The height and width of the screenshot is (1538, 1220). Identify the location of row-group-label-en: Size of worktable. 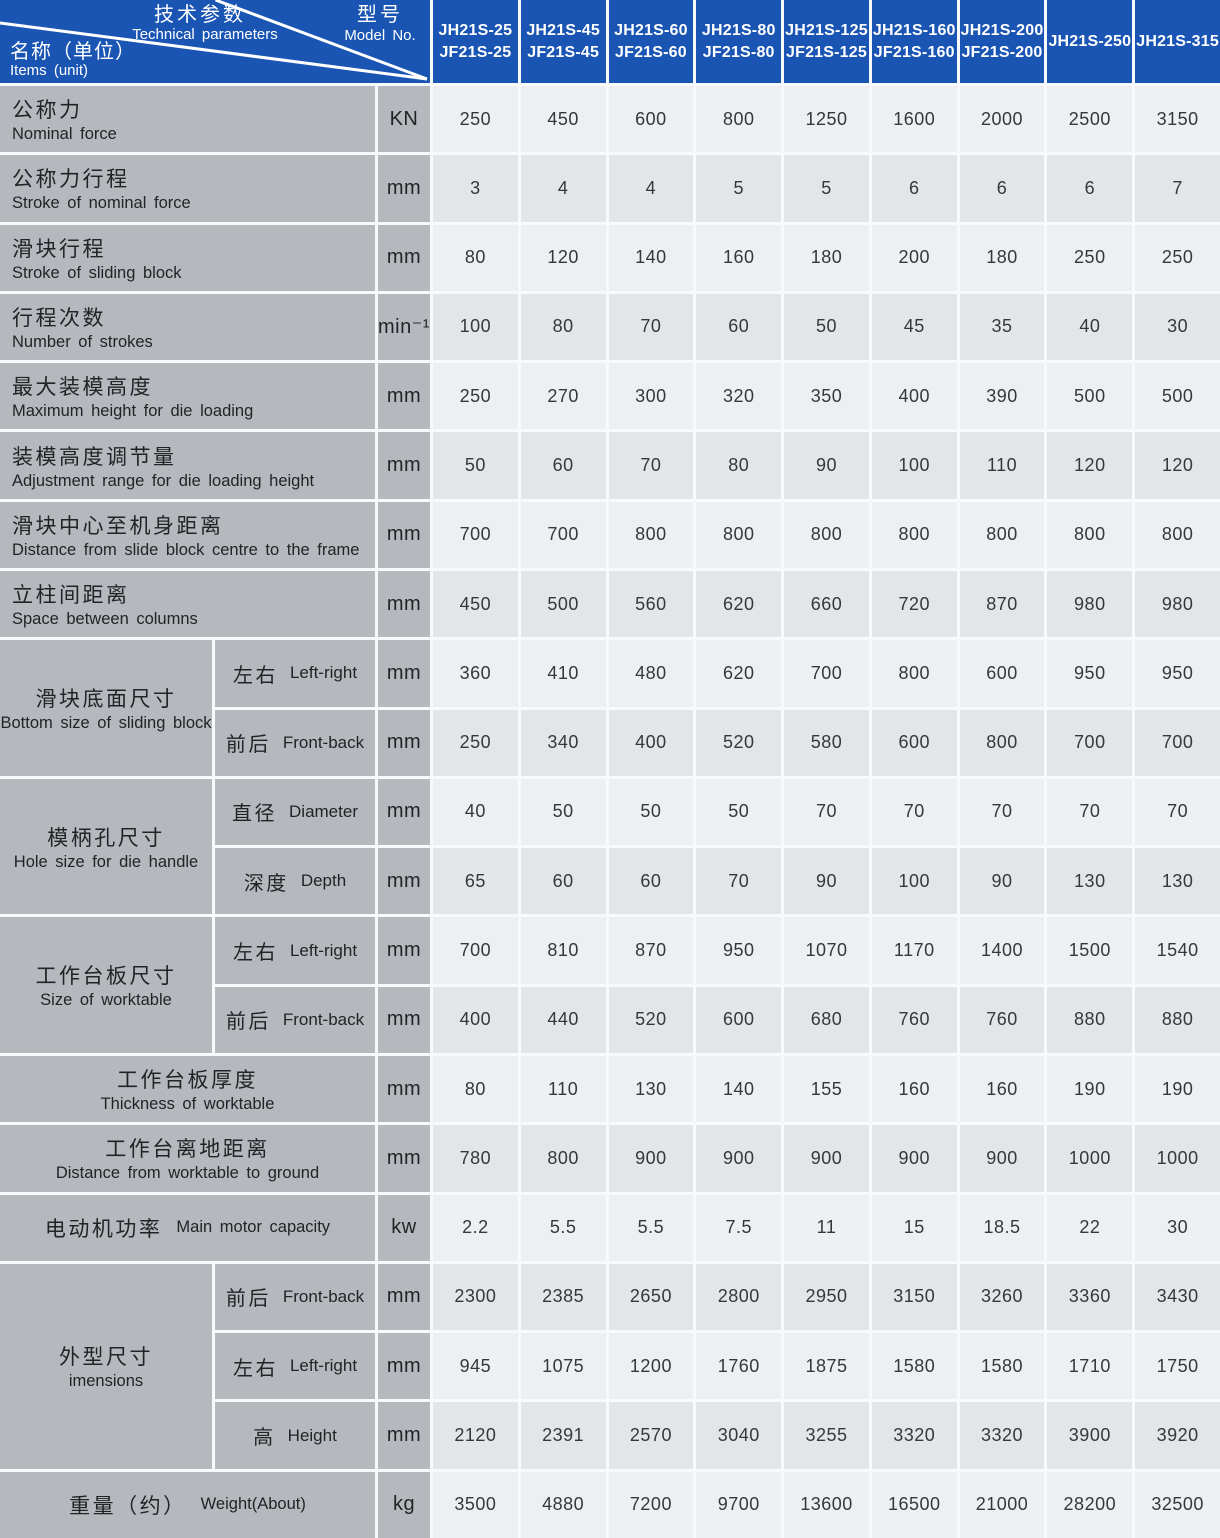
(106, 1000).